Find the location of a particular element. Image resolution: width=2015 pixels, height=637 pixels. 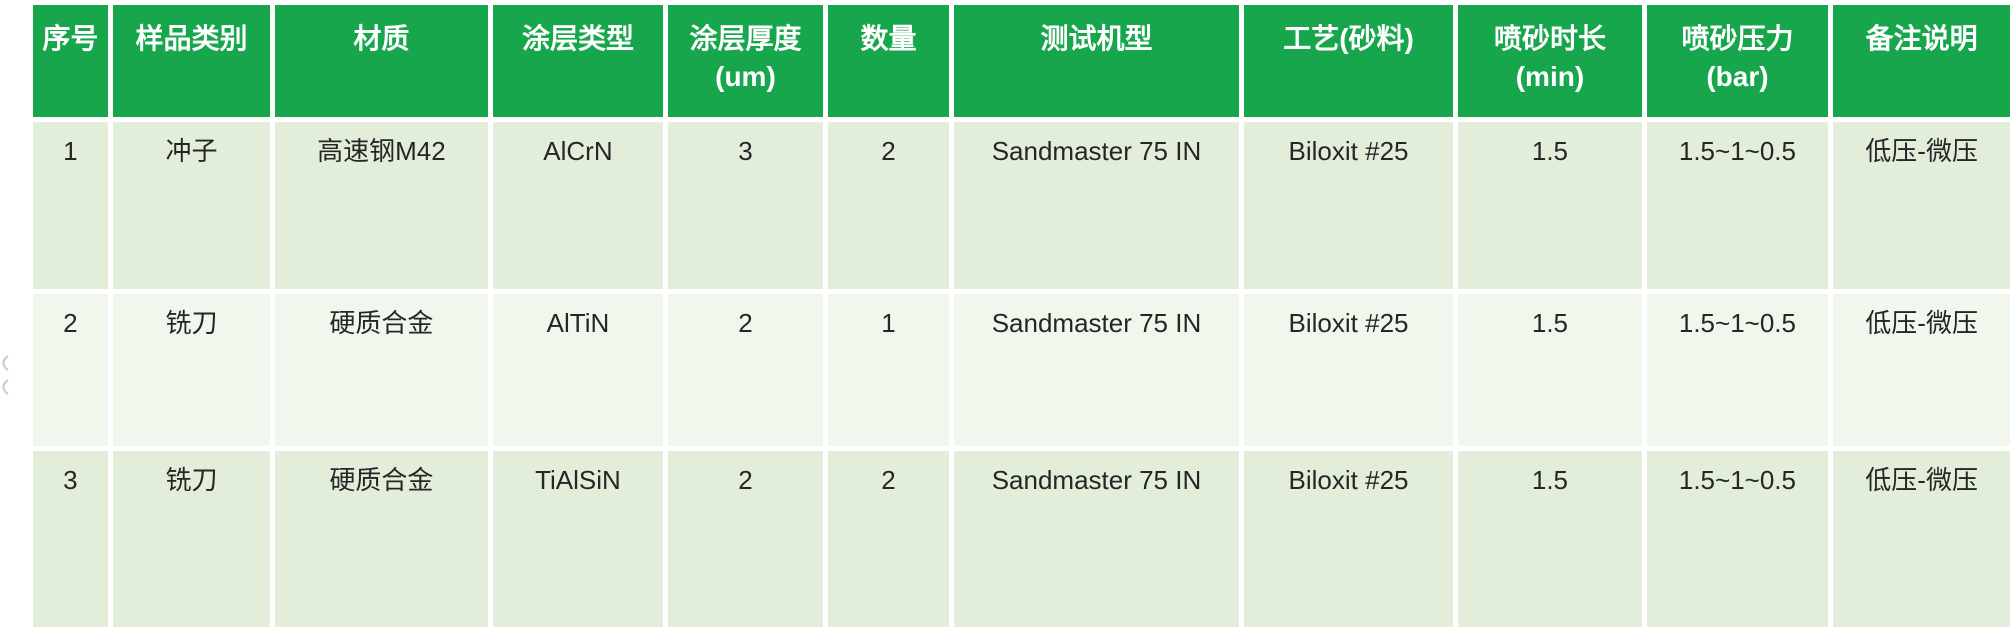

column-header-material: 材质 is located at coordinates (381, 61).